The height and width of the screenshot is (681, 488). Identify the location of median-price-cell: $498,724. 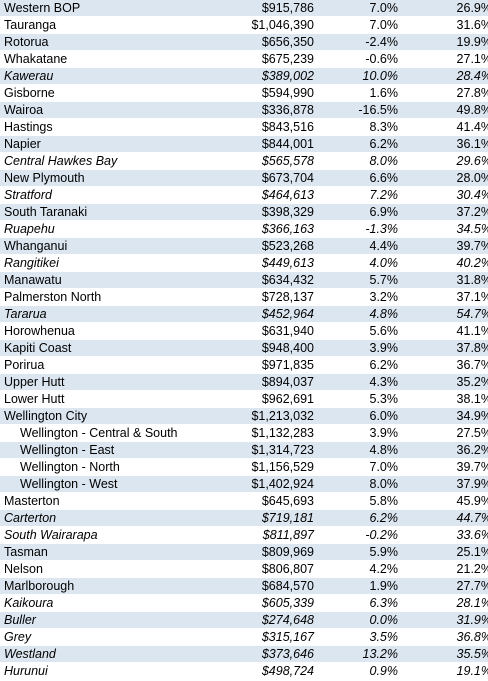
(276, 671).